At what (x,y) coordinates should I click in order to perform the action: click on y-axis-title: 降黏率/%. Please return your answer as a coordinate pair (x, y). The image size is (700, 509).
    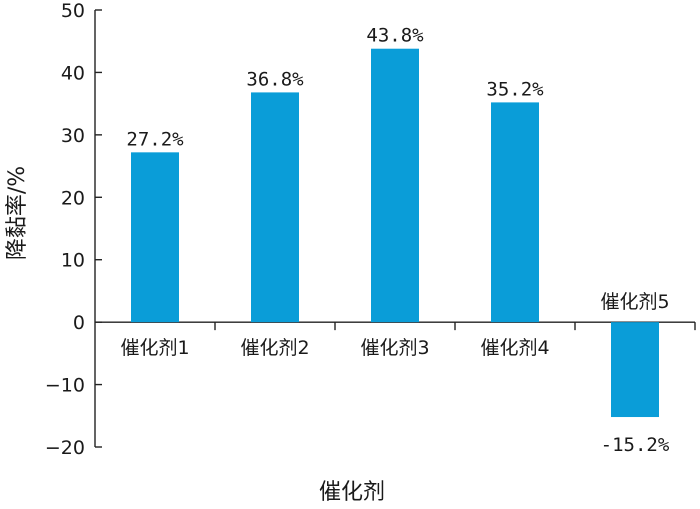
    Looking at the image, I should click on (17, 213).